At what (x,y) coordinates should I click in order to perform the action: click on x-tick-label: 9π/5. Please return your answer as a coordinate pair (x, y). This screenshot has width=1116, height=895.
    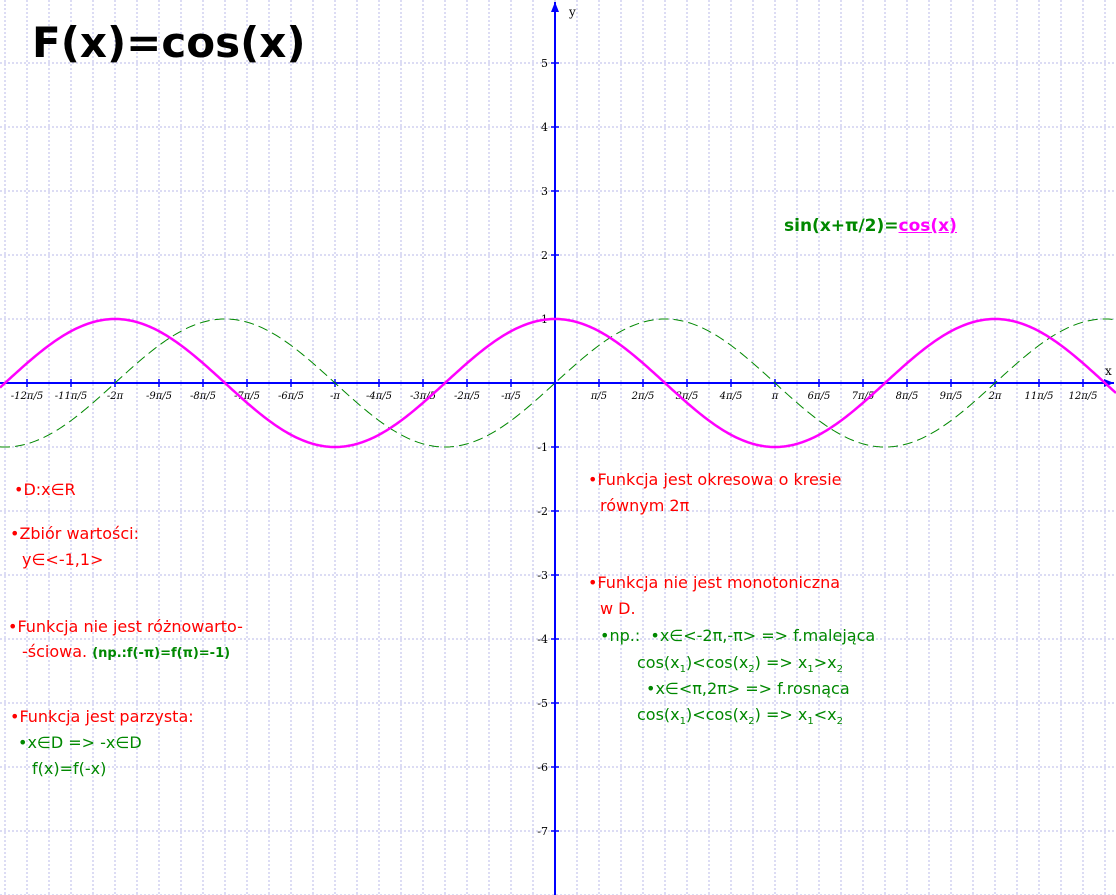
    Looking at the image, I should click on (951, 396).